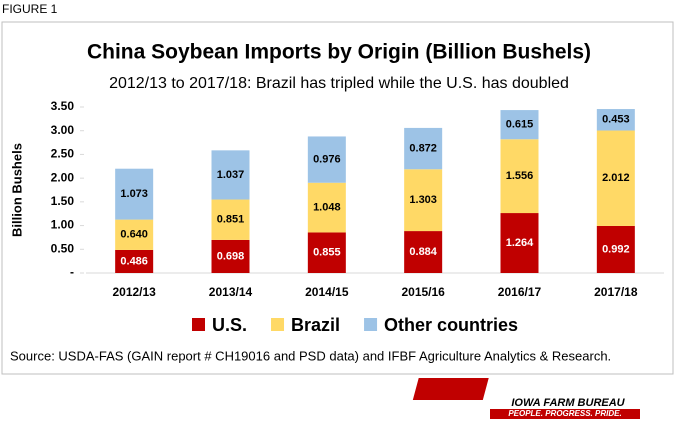 The image size is (678, 427). What do you see at coordinates (423, 292) in the screenshot?
I see `x-tick-label: 2015/16` at bounding box center [423, 292].